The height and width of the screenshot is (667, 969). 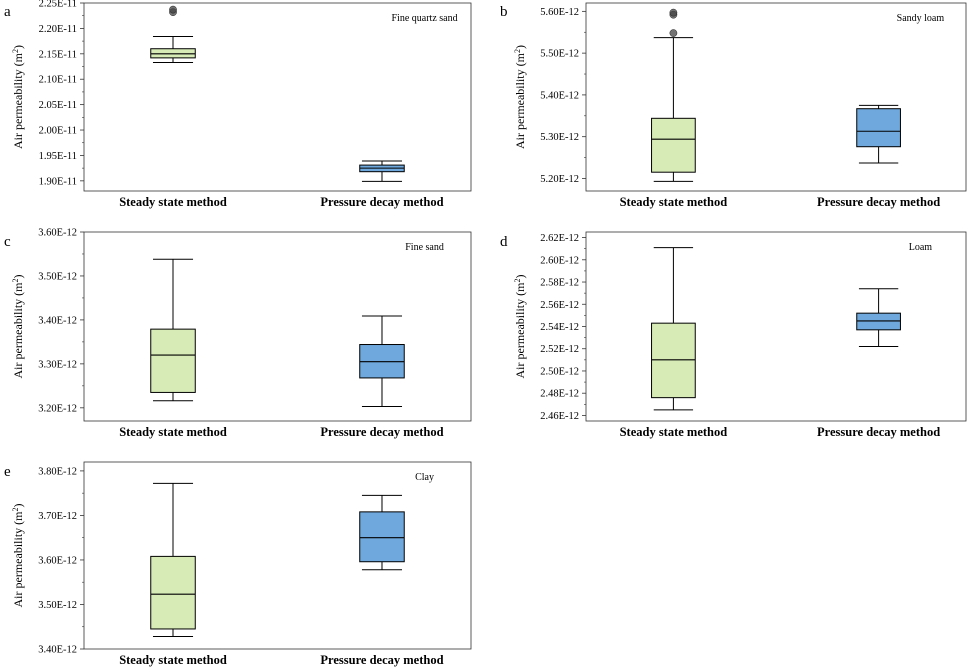 I want to click on y-tick-label: 2.20E-11, so click(x=58, y=29).